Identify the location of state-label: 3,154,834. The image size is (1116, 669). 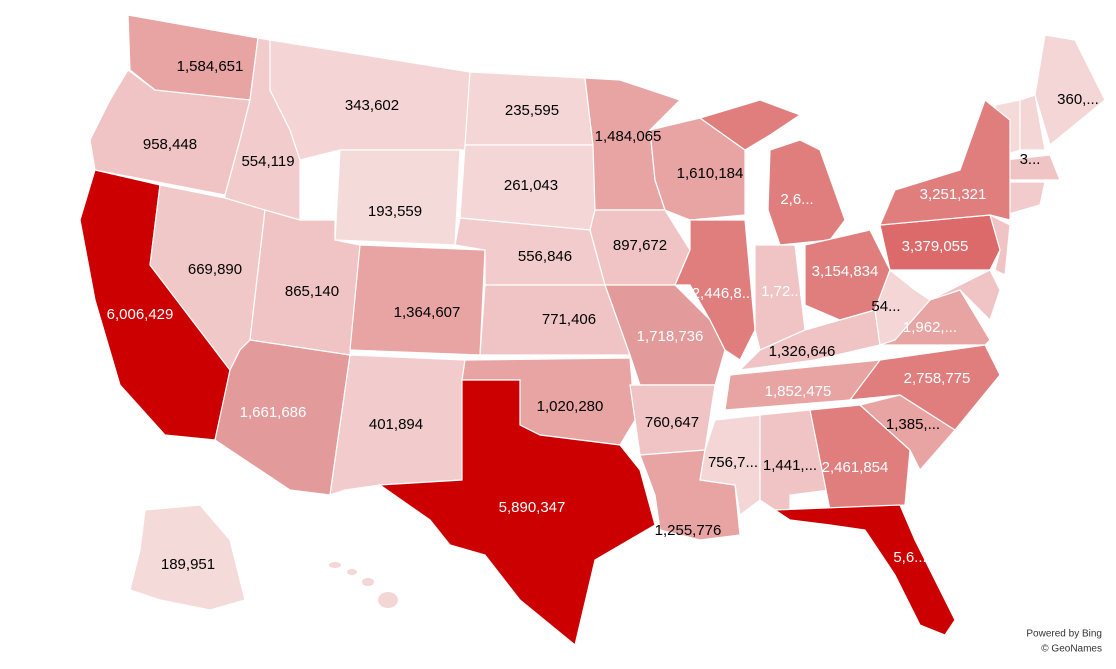
(845, 271).